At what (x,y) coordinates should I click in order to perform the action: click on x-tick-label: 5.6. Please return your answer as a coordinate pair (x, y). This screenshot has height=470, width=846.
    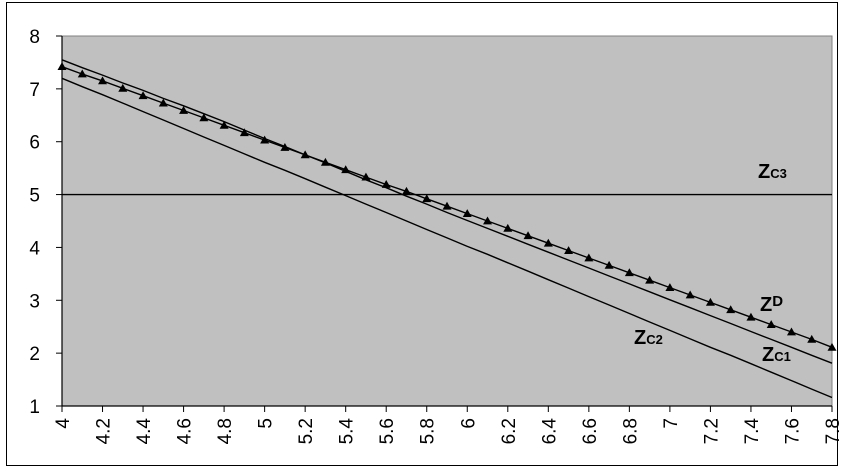
    Looking at the image, I should click on (387, 431).